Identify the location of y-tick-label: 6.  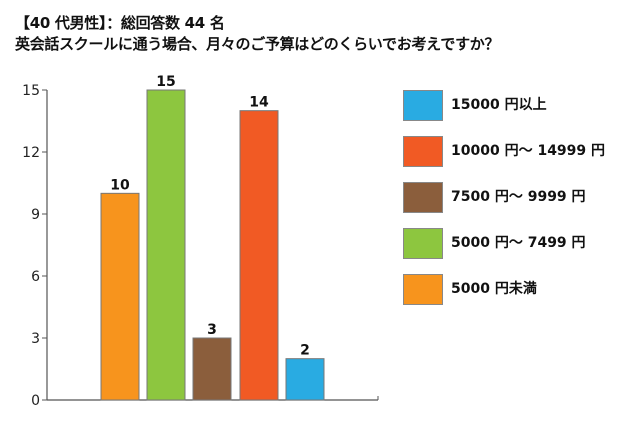
(35, 277).